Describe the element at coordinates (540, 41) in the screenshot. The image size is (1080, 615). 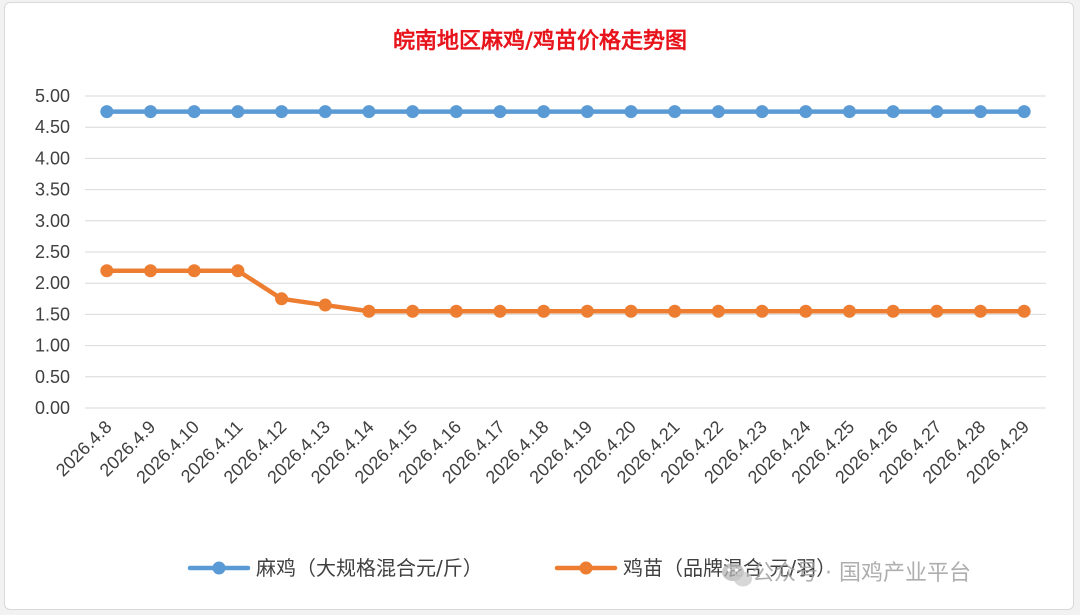
I see `chart-title: 皖南地区麻鸡/鸡苗价格走势图` at that location.